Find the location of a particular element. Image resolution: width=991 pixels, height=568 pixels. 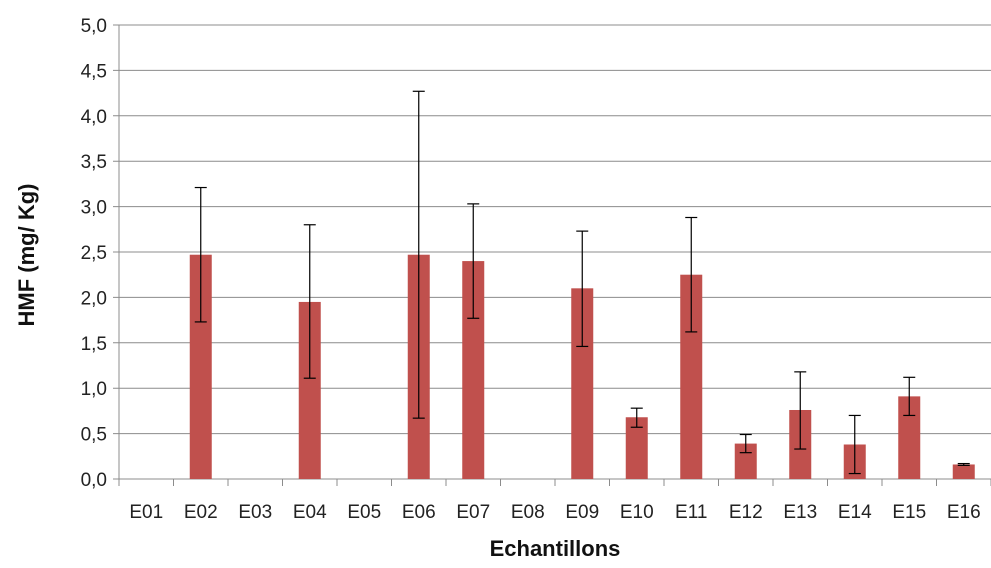

y-tick-label: 2,5 is located at coordinates (94, 253).